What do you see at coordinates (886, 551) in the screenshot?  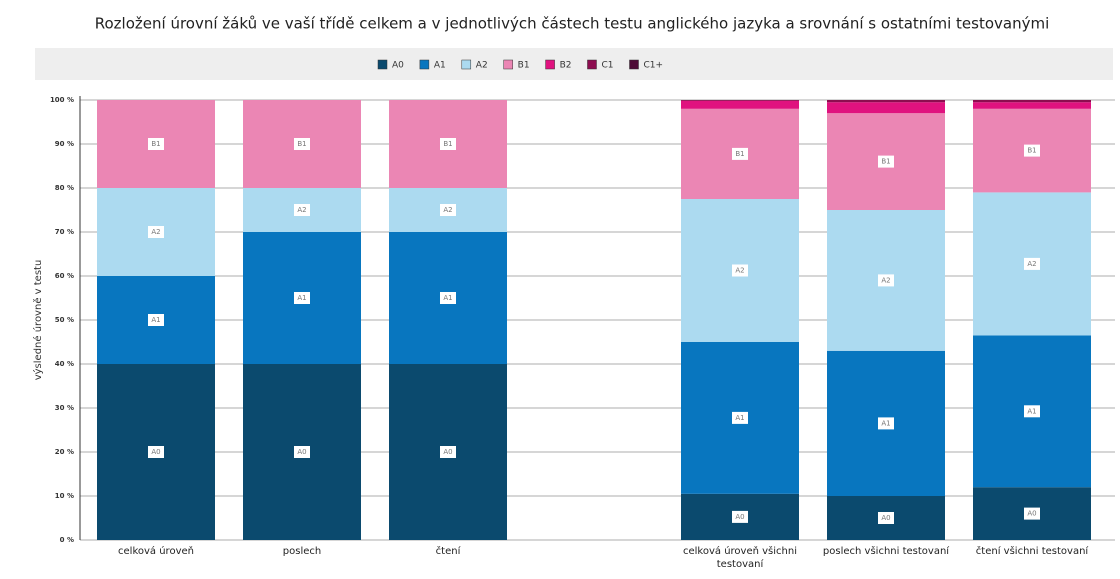 I see `x-tick-label: poslech všichni testovaní` at bounding box center [886, 551].